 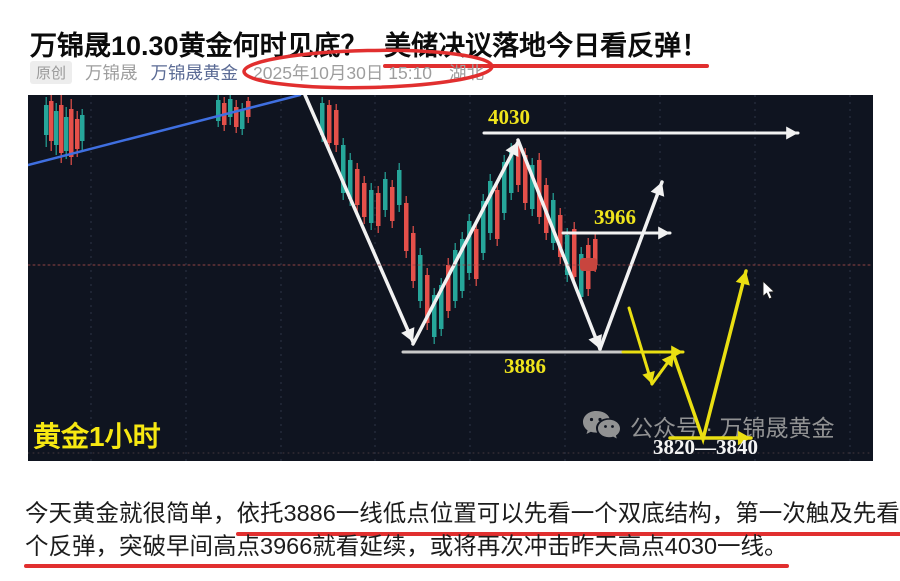 I want to click on label-low-3886: 3886, so click(x=525, y=366).